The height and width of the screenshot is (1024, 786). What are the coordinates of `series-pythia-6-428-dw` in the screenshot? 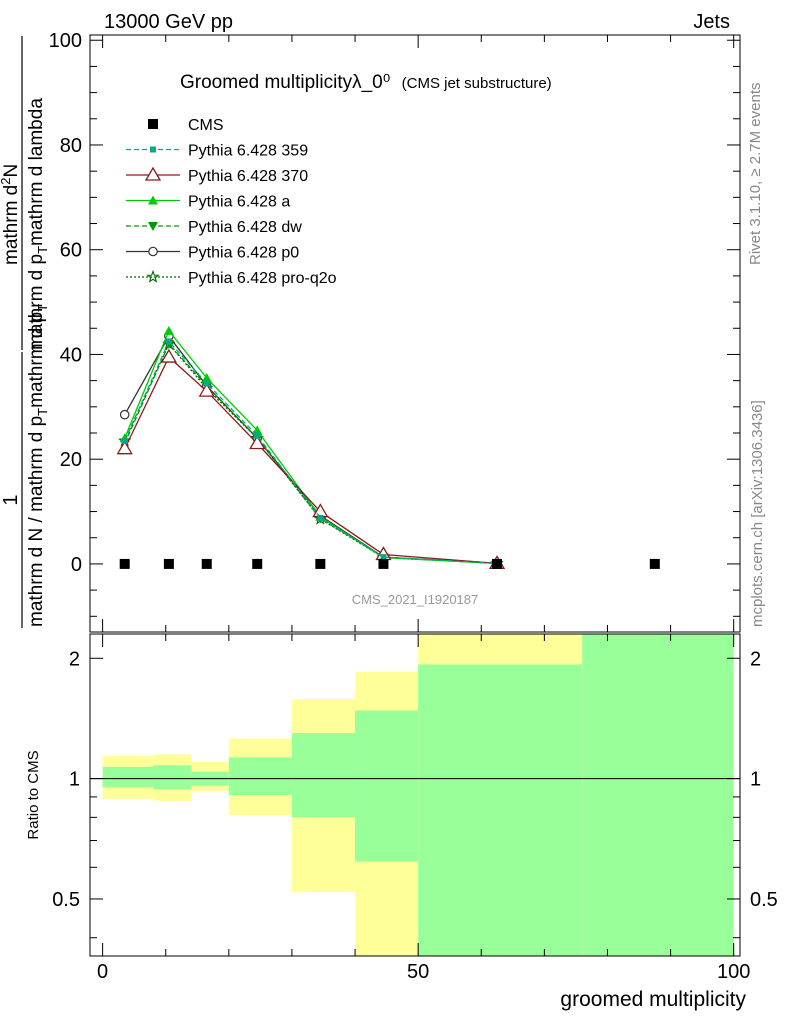 It's located at (311, 454).